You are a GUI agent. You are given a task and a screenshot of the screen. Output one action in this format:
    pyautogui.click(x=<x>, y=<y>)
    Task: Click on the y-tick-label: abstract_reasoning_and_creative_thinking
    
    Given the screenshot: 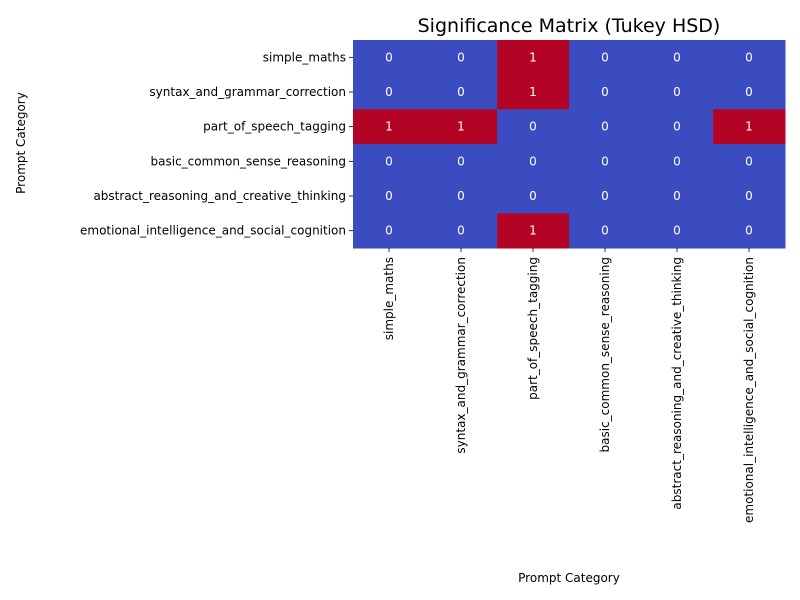 What is the action you would take?
    pyautogui.click(x=219, y=196)
    